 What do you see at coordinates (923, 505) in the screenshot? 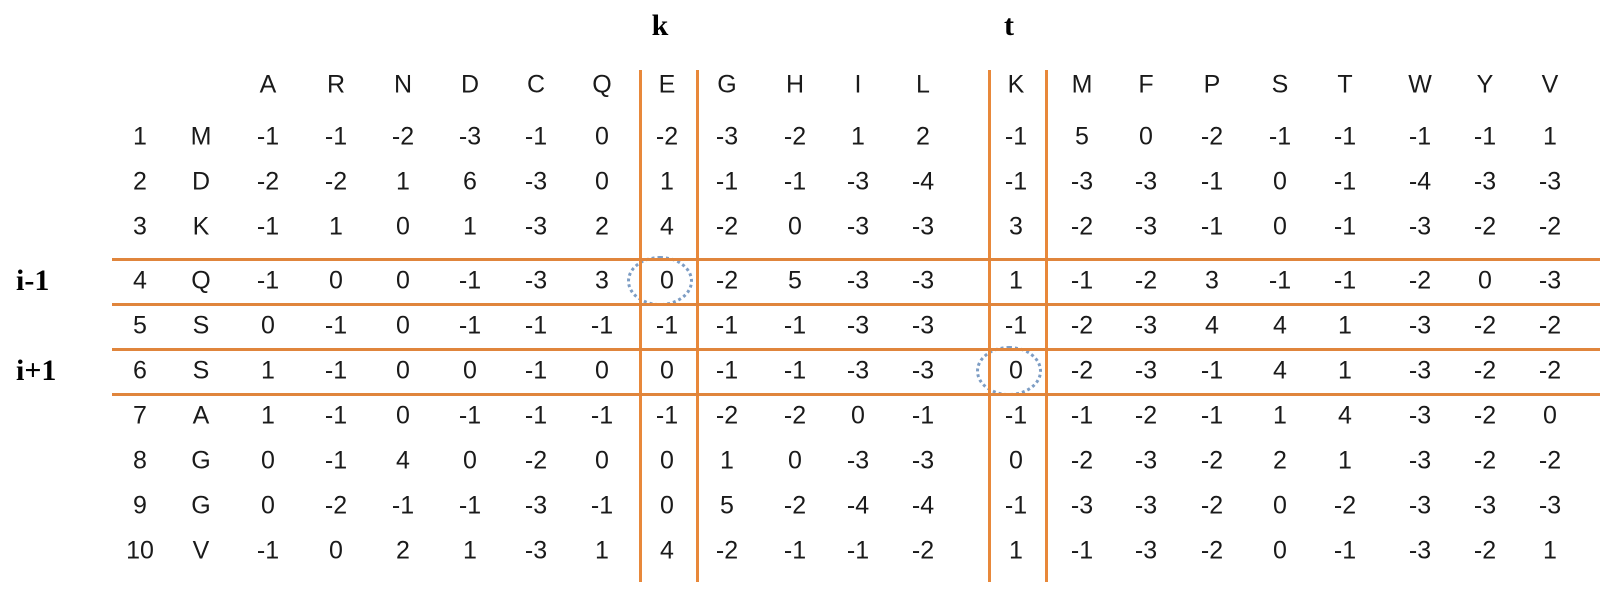
I see `cell-r9-L: -4` at bounding box center [923, 505].